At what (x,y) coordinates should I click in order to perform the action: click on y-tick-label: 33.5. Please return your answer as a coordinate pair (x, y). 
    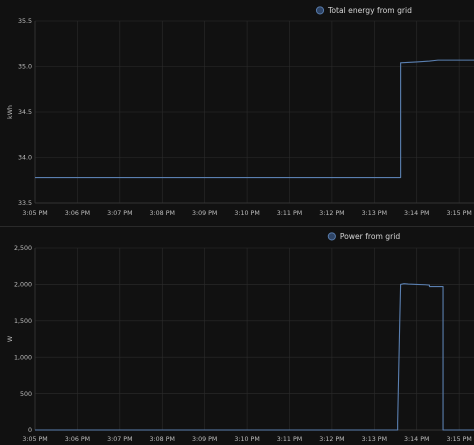
    Looking at the image, I should click on (25, 203).